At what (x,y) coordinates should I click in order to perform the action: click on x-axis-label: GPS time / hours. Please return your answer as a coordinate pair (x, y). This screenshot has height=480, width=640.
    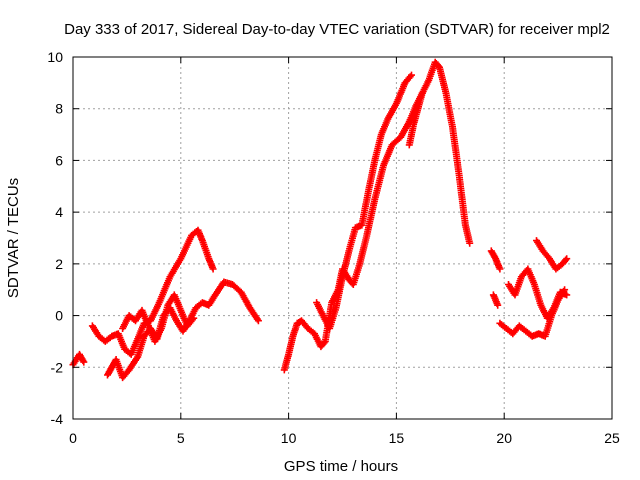
    Looking at the image, I should click on (341, 466).